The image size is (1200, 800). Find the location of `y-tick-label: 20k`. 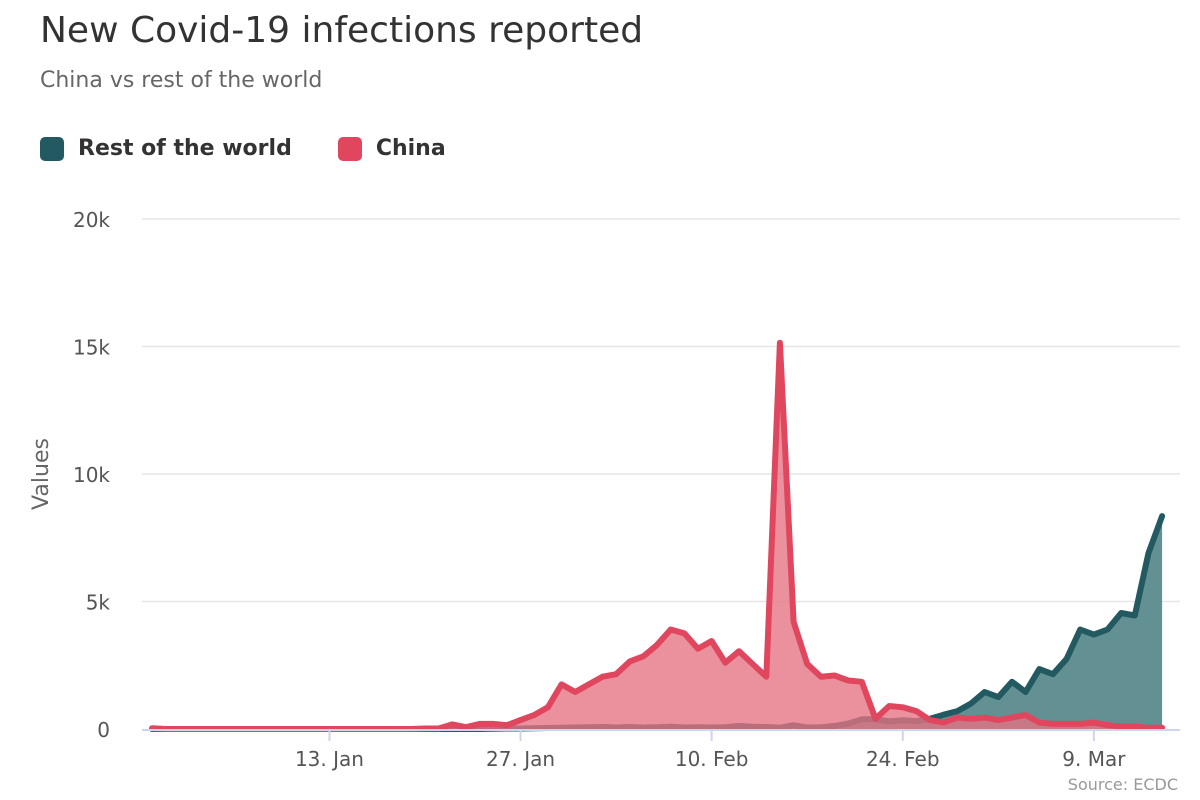

y-tick-label: 20k is located at coordinates (91, 220).